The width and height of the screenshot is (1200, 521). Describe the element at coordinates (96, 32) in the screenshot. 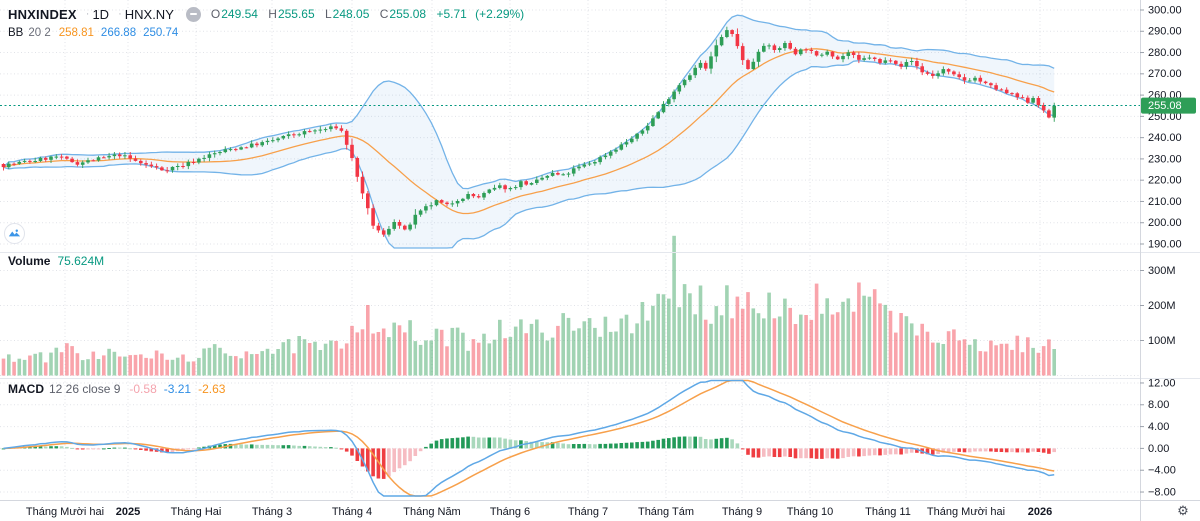

I see `bollinger-legend: BB 20 2 258.81 266.88 250.74` at that location.